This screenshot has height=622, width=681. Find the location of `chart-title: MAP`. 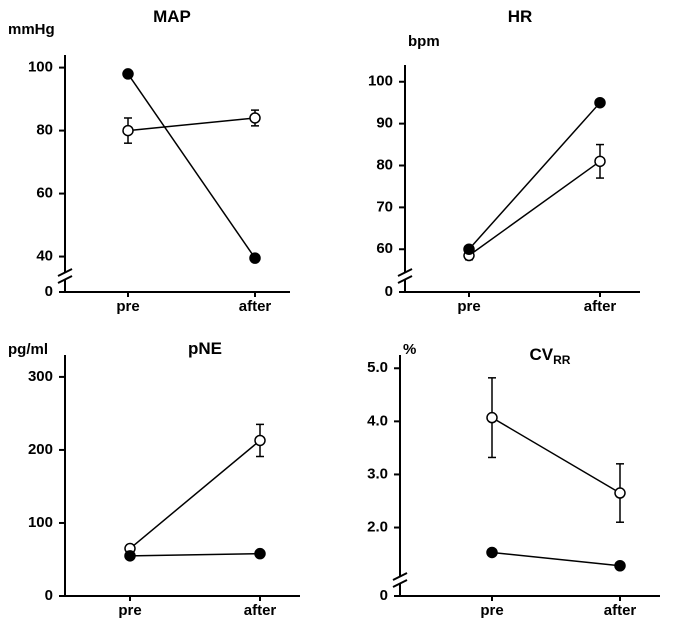

chart-title: MAP is located at coordinates (172, 16).